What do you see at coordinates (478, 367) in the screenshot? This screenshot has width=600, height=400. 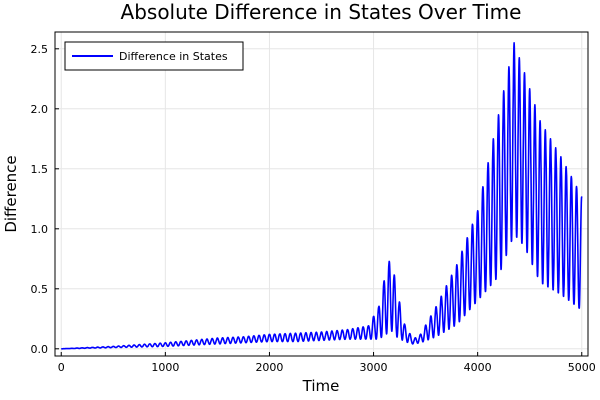 I see `x-tick-label: 4000` at bounding box center [478, 367].